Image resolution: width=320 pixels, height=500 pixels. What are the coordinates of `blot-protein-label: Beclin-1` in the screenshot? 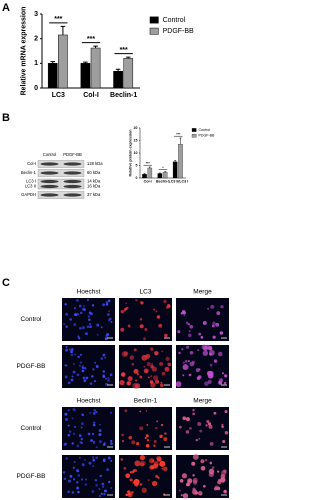 It's located at (29, 172).